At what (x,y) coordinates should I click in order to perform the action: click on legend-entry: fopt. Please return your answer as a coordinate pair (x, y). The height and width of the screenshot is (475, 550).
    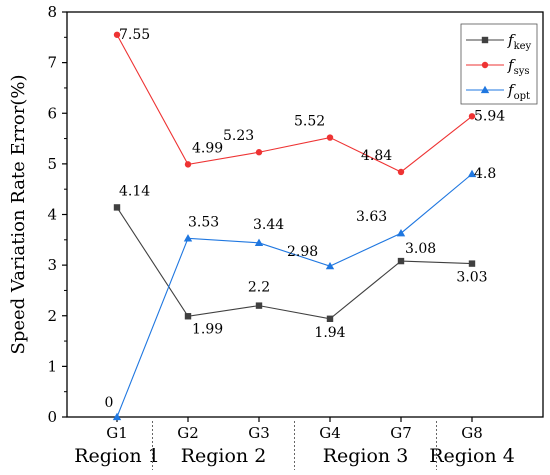
    Looking at the image, I should click on (518, 91).